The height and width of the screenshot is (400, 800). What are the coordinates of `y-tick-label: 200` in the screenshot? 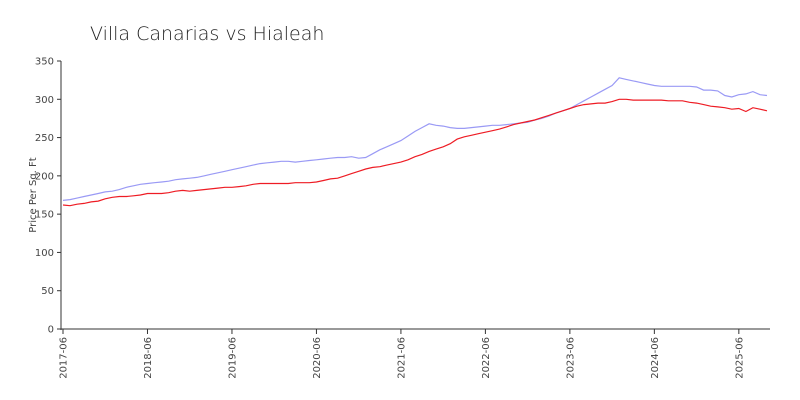 It's located at (44, 176).